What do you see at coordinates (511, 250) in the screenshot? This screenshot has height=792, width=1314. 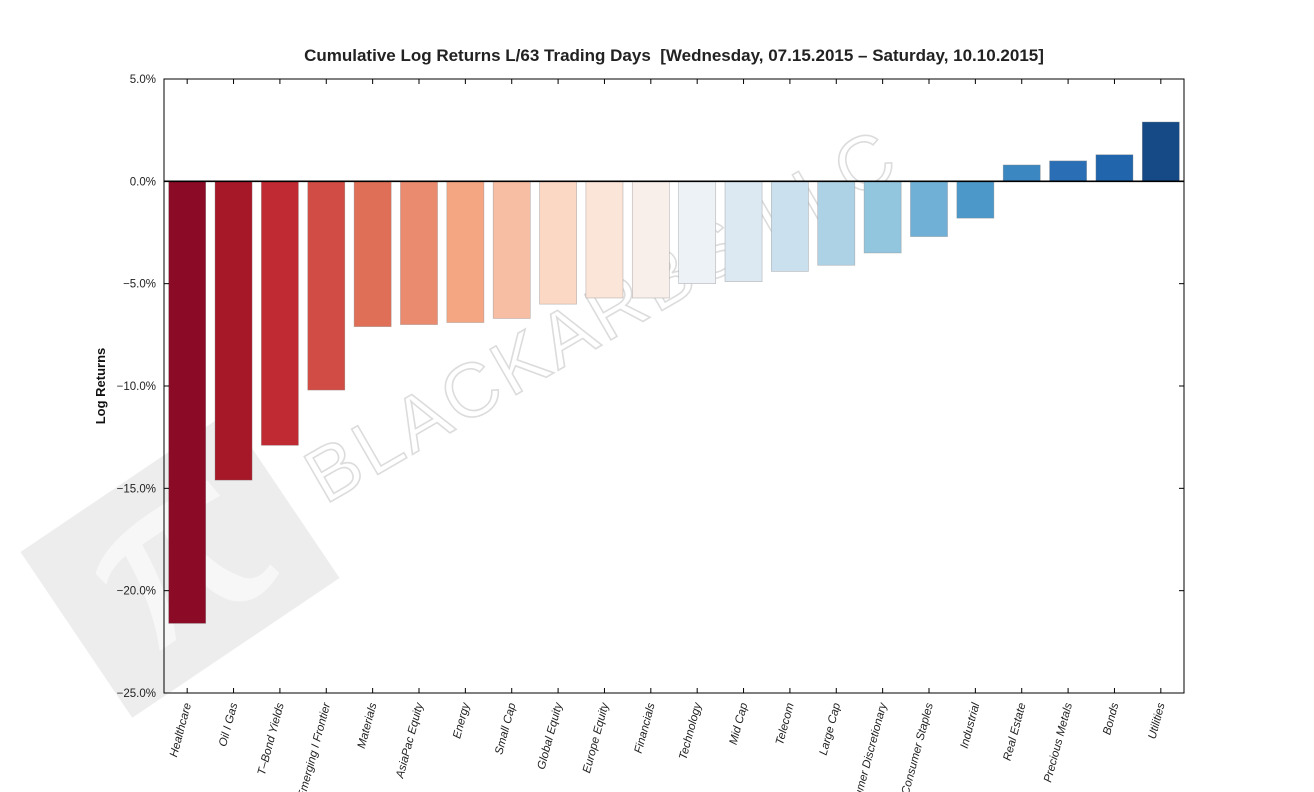 I see `bar-small-cap` at bounding box center [511, 250].